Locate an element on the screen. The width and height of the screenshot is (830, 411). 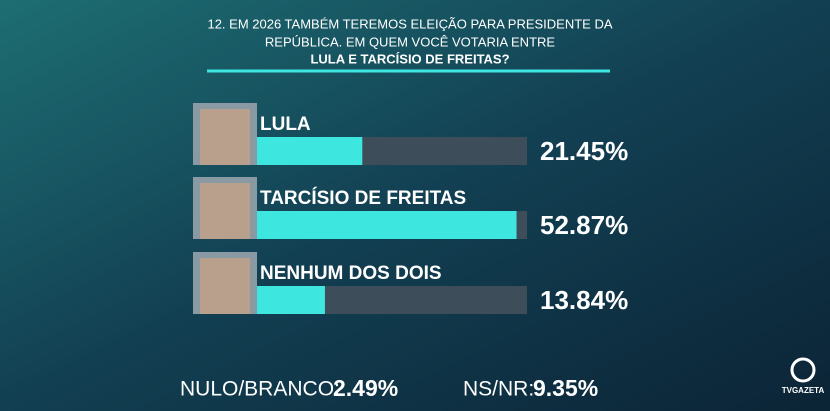
extra-label: NS/NR: is located at coordinates (498, 389).